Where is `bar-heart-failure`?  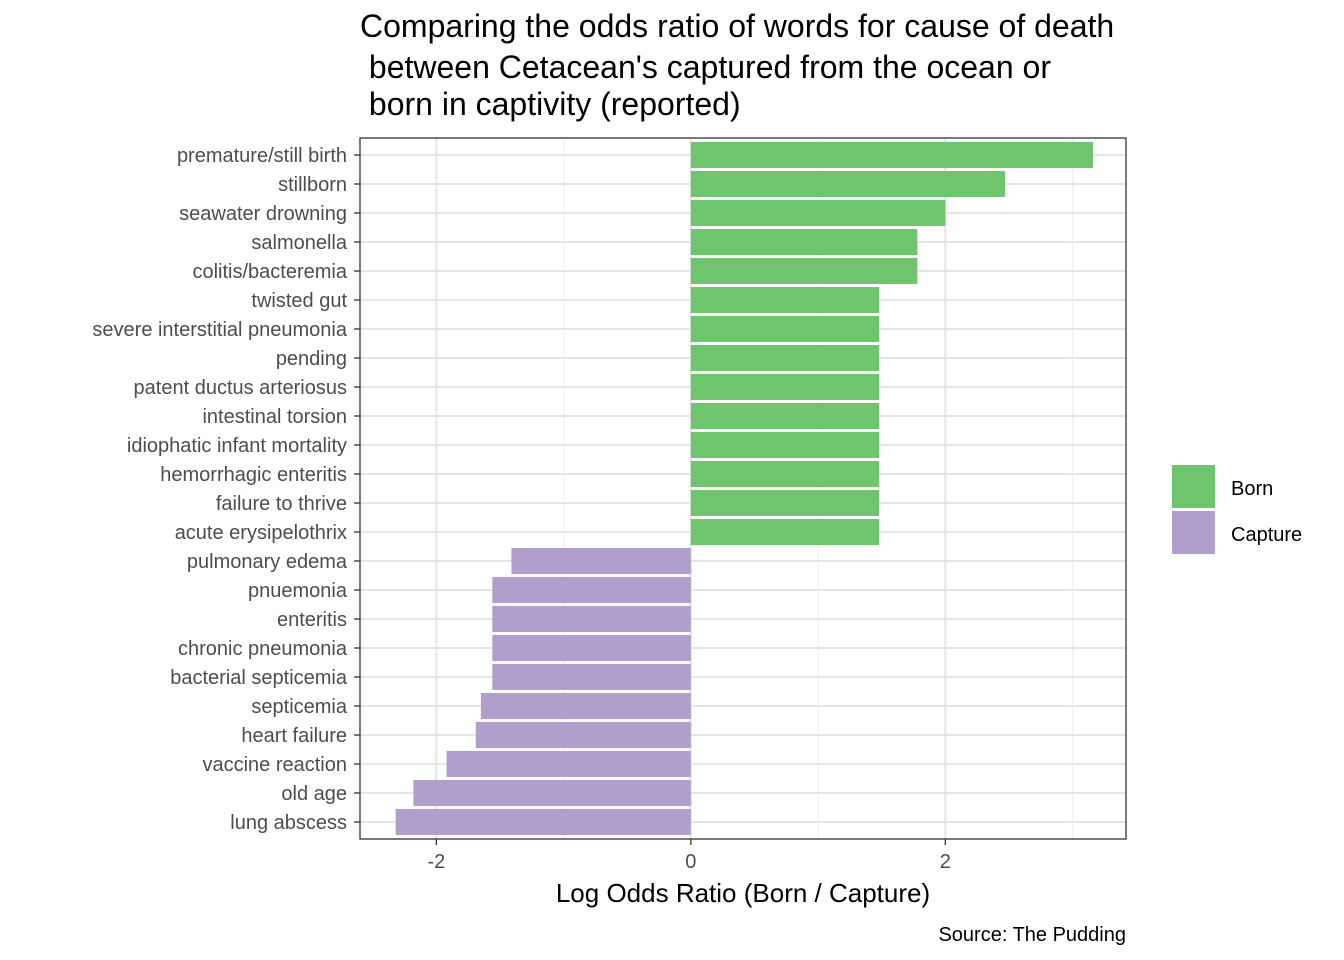
bar-heart-failure is located at coordinates (583, 735).